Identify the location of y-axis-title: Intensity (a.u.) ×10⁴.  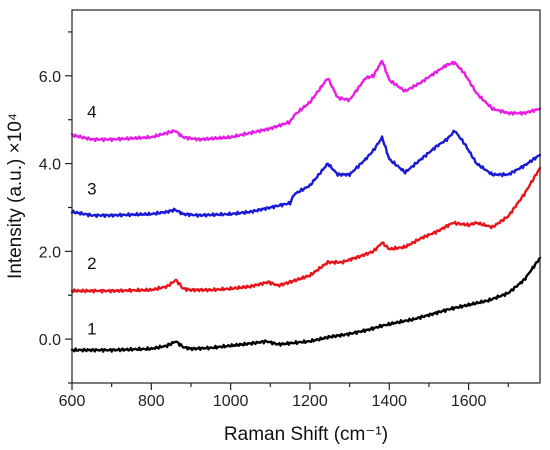
(15, 196).